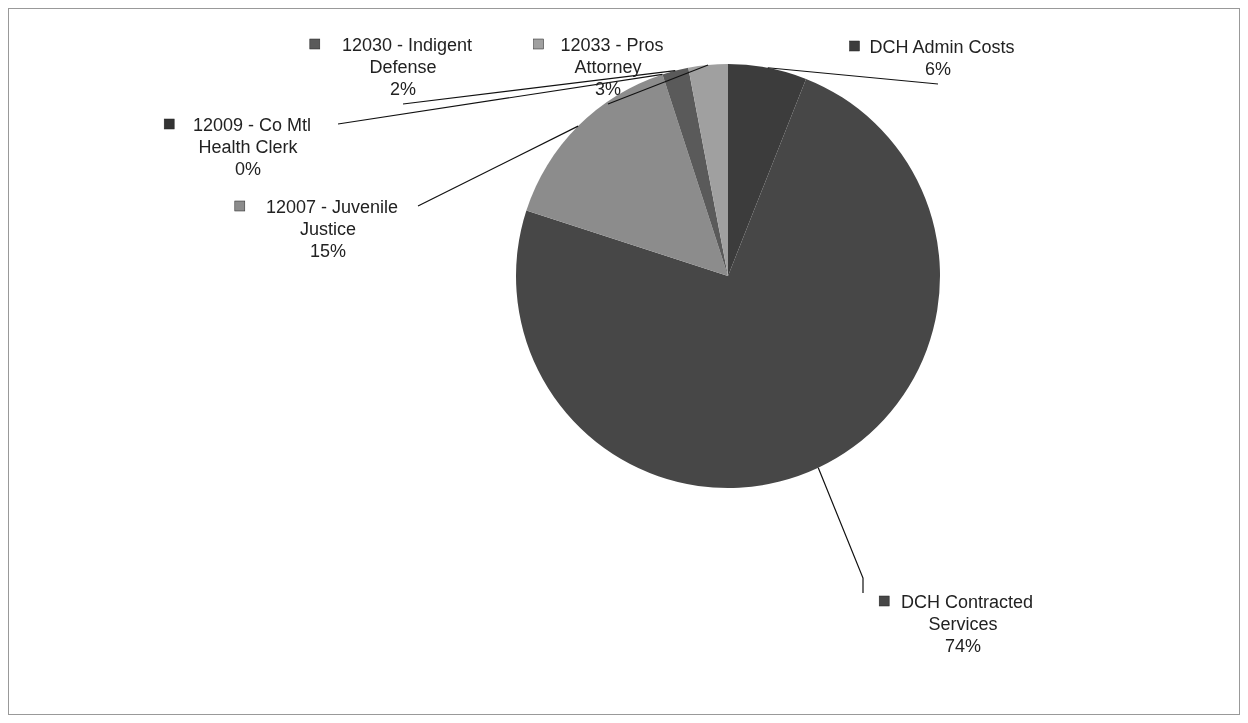  What do you see at coordinates (942, 47) in the screenshot?
I see `legend-label: DCH Admin Costs` at bounding box center [942, 47].